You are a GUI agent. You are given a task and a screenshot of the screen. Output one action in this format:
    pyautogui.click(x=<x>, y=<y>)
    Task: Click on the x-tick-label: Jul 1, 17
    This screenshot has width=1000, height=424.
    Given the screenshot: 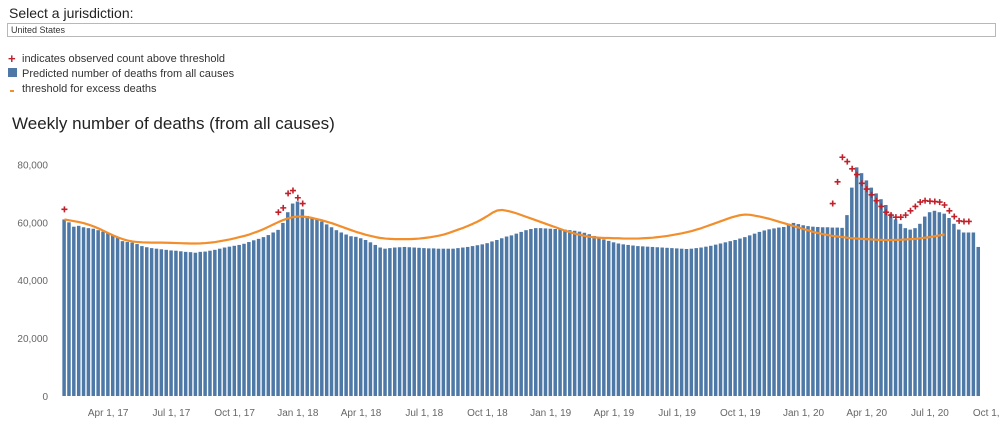 What is the action you would take?
    pyautogui.click(x=171, y=413)
    